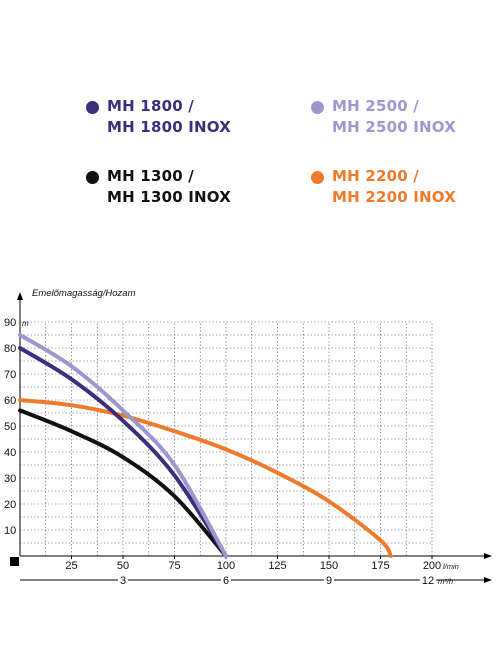  Describe the element at coordinates (150, 106) in the screenshot. I see `legend-line1: MH 1800 /` at that location.